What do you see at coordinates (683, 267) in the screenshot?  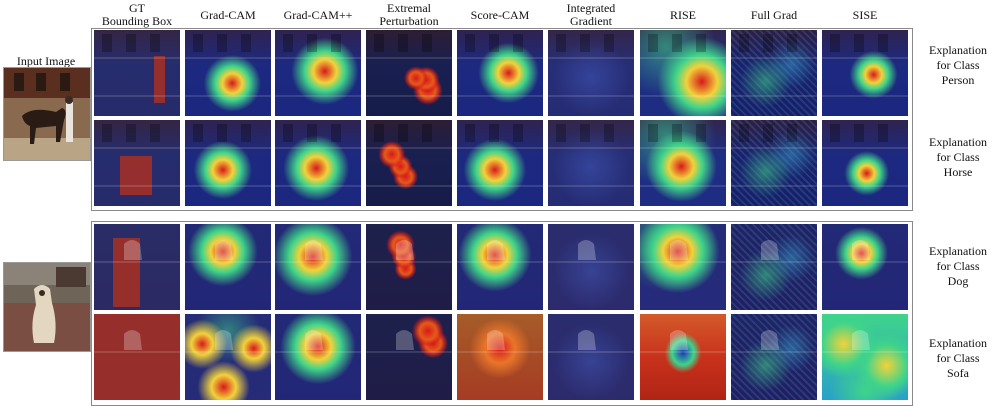 I see `heatmap-dog-rise` at bounding box center [683, 267].